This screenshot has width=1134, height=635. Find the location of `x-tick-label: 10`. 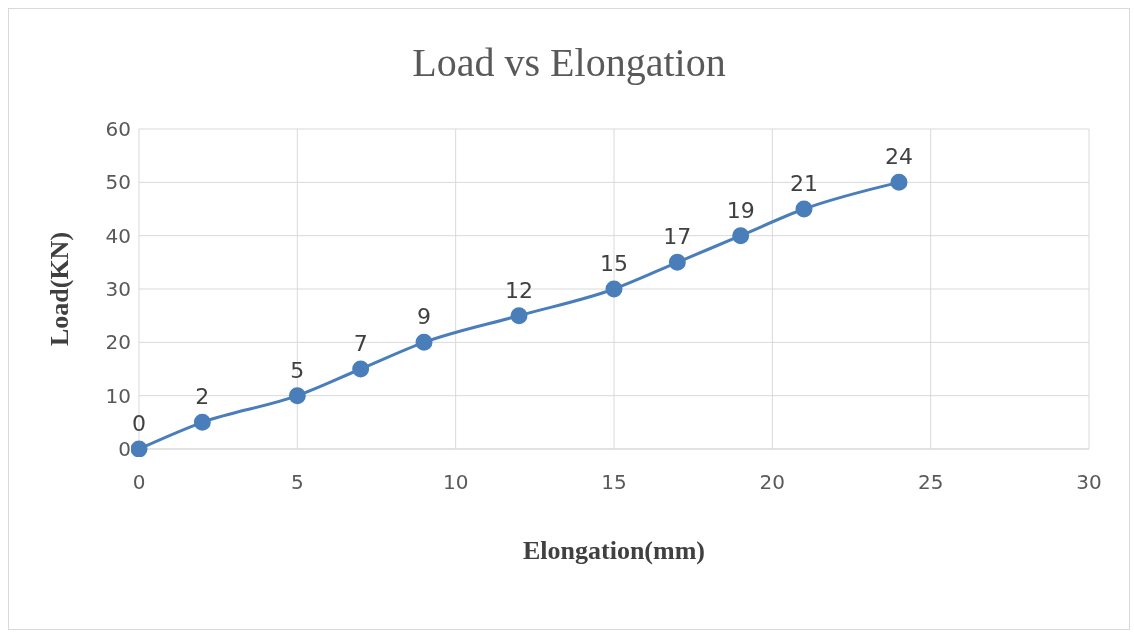

x-tick-label: 10 is located at coordinates (455, 482).